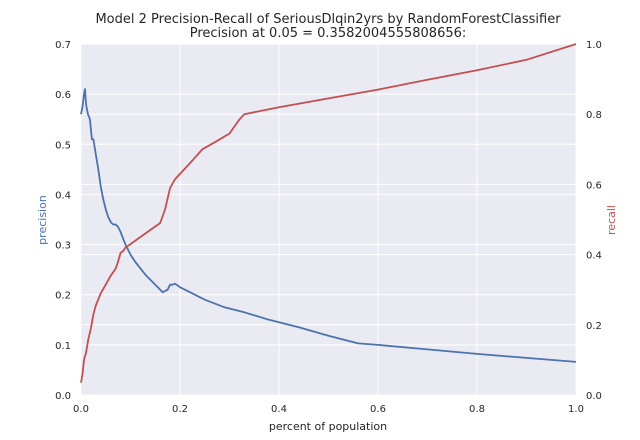  Describe the element at coordinates (63, 296) in the screenshot. I see `y-left-tick-label: 0.2` at that location.